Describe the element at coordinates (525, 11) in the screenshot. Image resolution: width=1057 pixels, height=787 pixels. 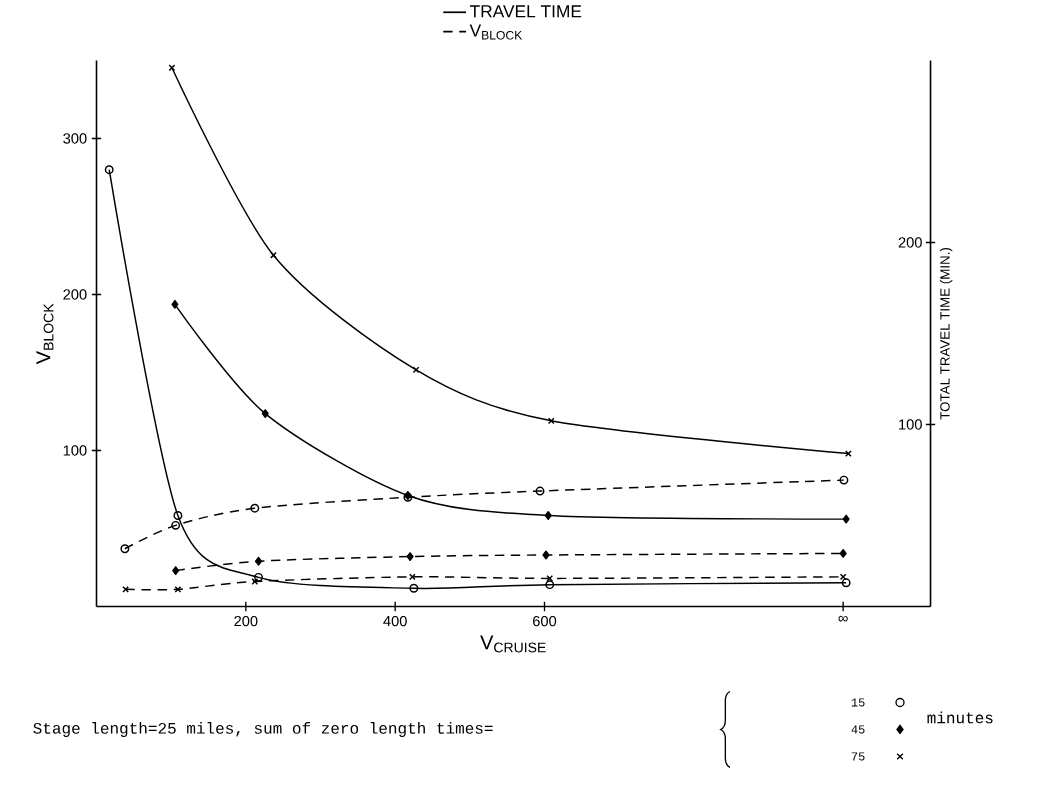
I see `legend-label: TRAVEL TIME` at that location.